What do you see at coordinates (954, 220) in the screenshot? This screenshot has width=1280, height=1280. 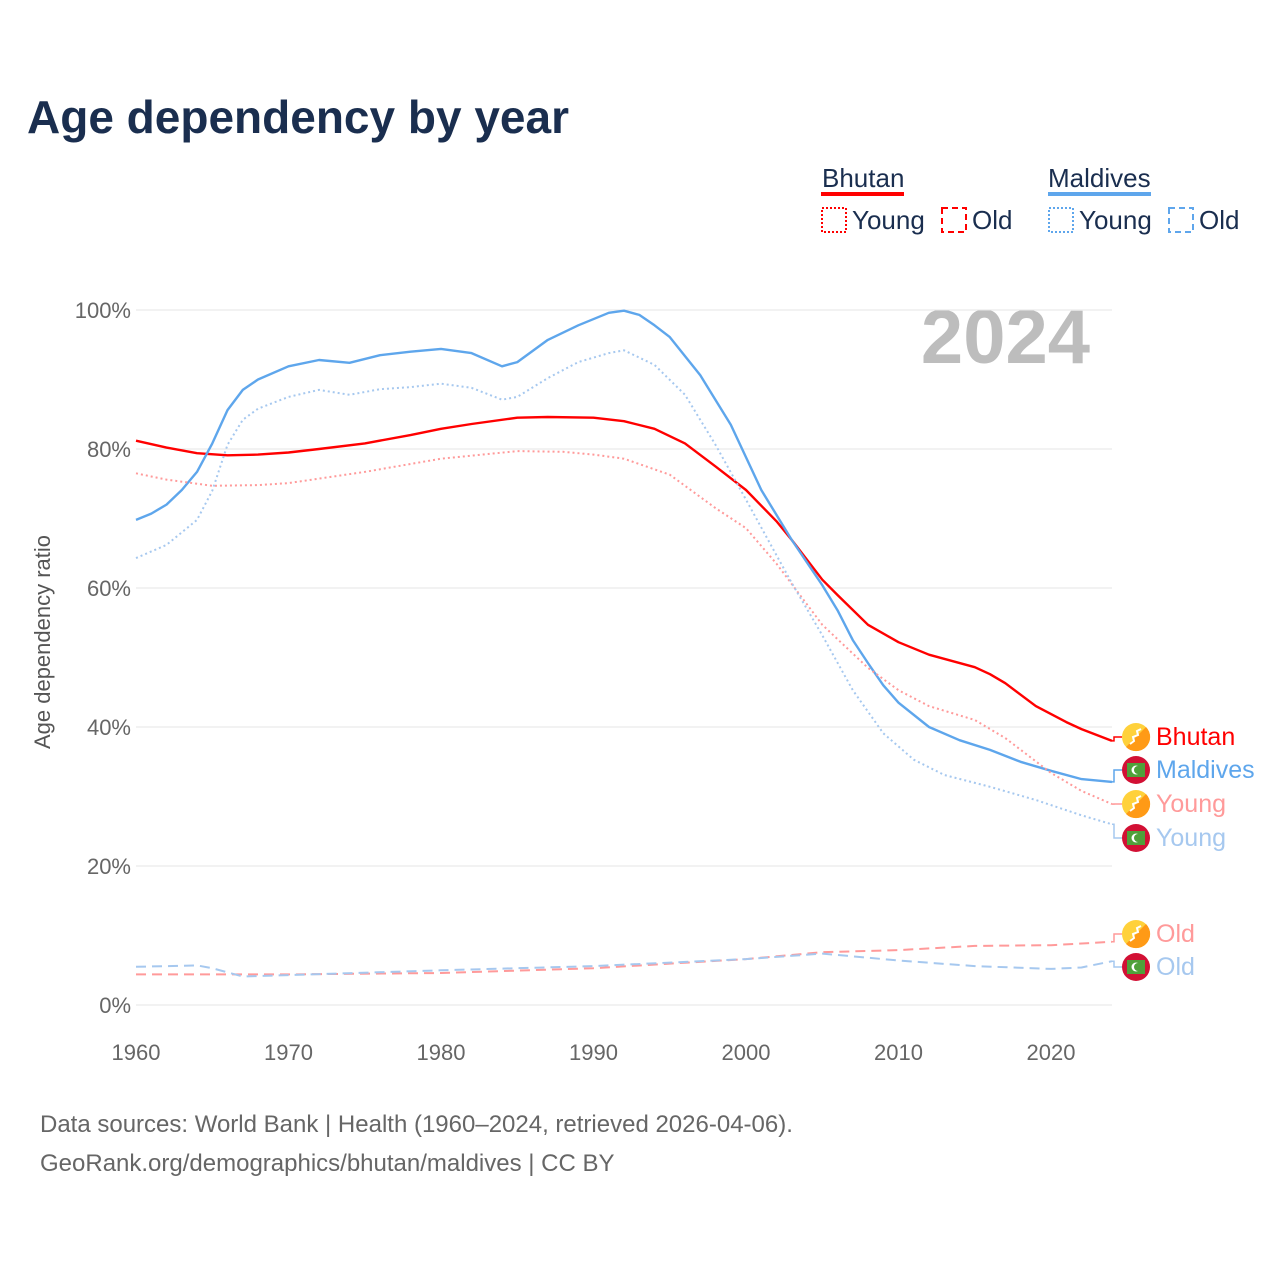 I see `legend-bhutan-old-swatch` at bounding box center [954, 220].